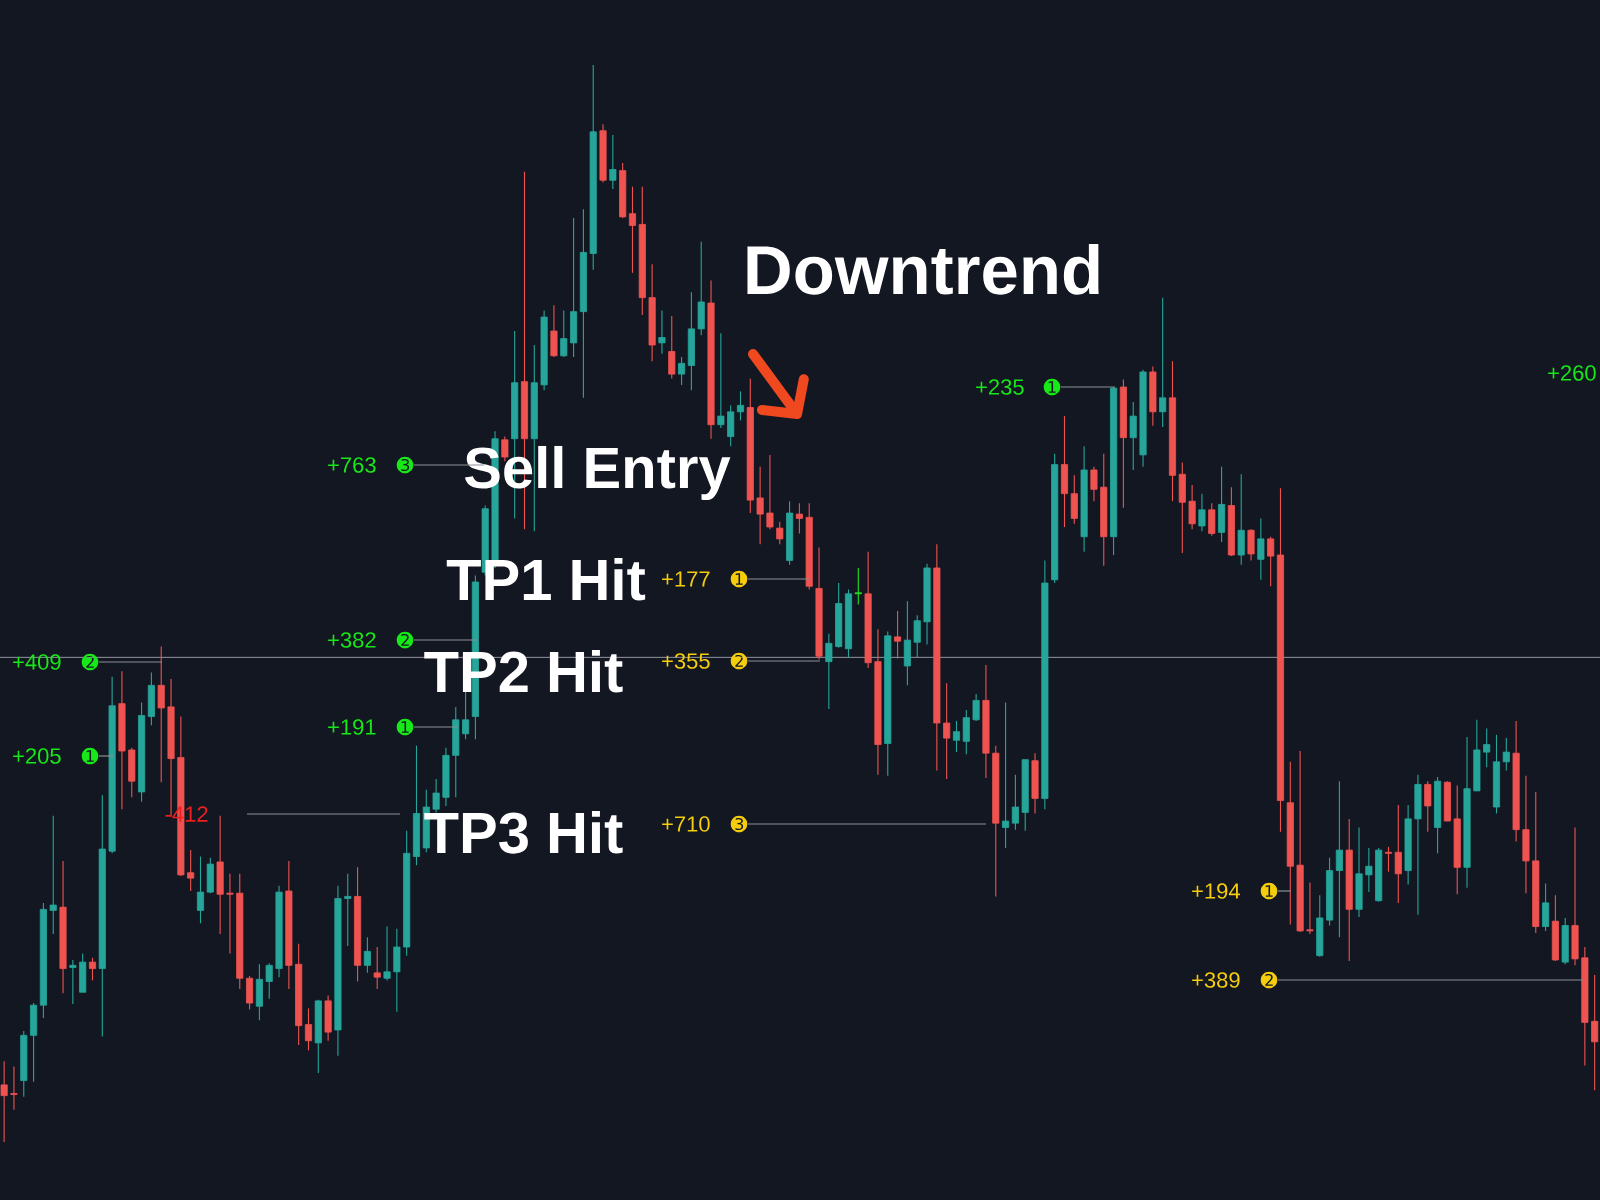 The height and width of the screenshot is (1200, 1600). What do you see at coordinates (352, 640) in the screenshot?
I see `annotation: +382` at bounding box center [352, 640].